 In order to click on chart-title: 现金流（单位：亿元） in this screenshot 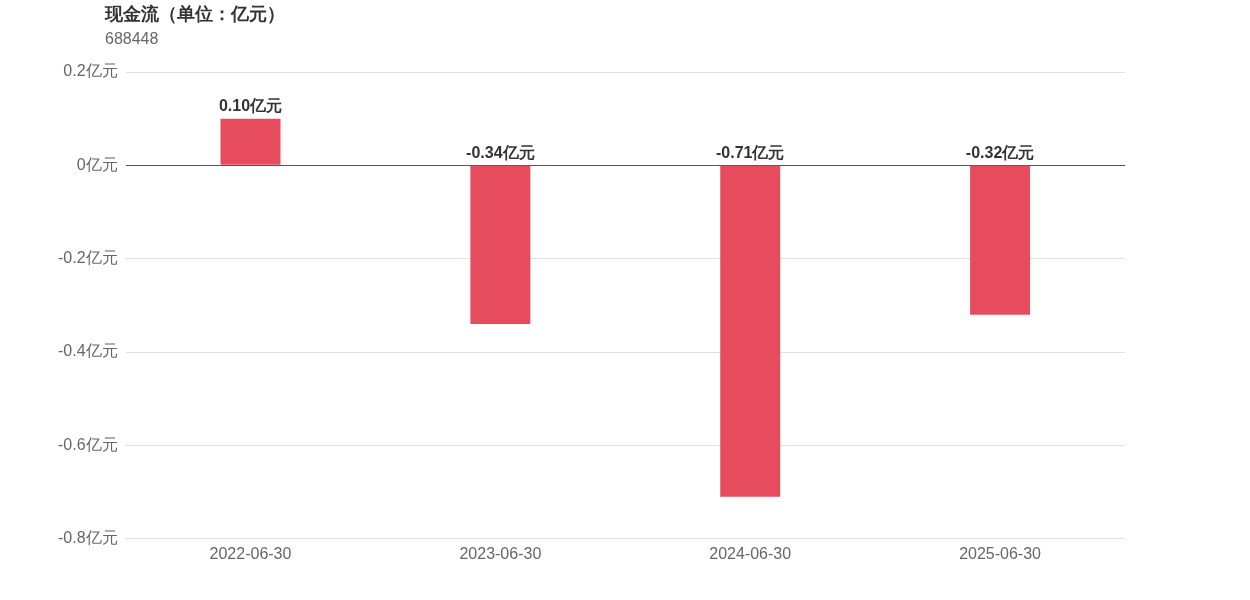, I will do `click(195, 14)`.